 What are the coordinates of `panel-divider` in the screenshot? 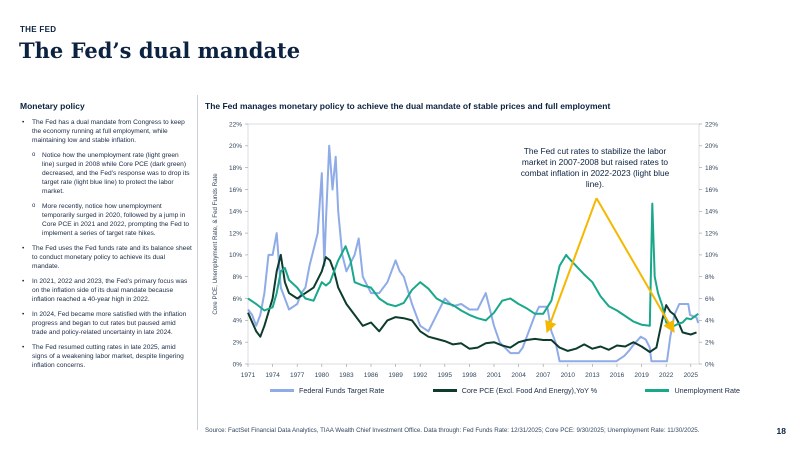 It's located at (197, 262).